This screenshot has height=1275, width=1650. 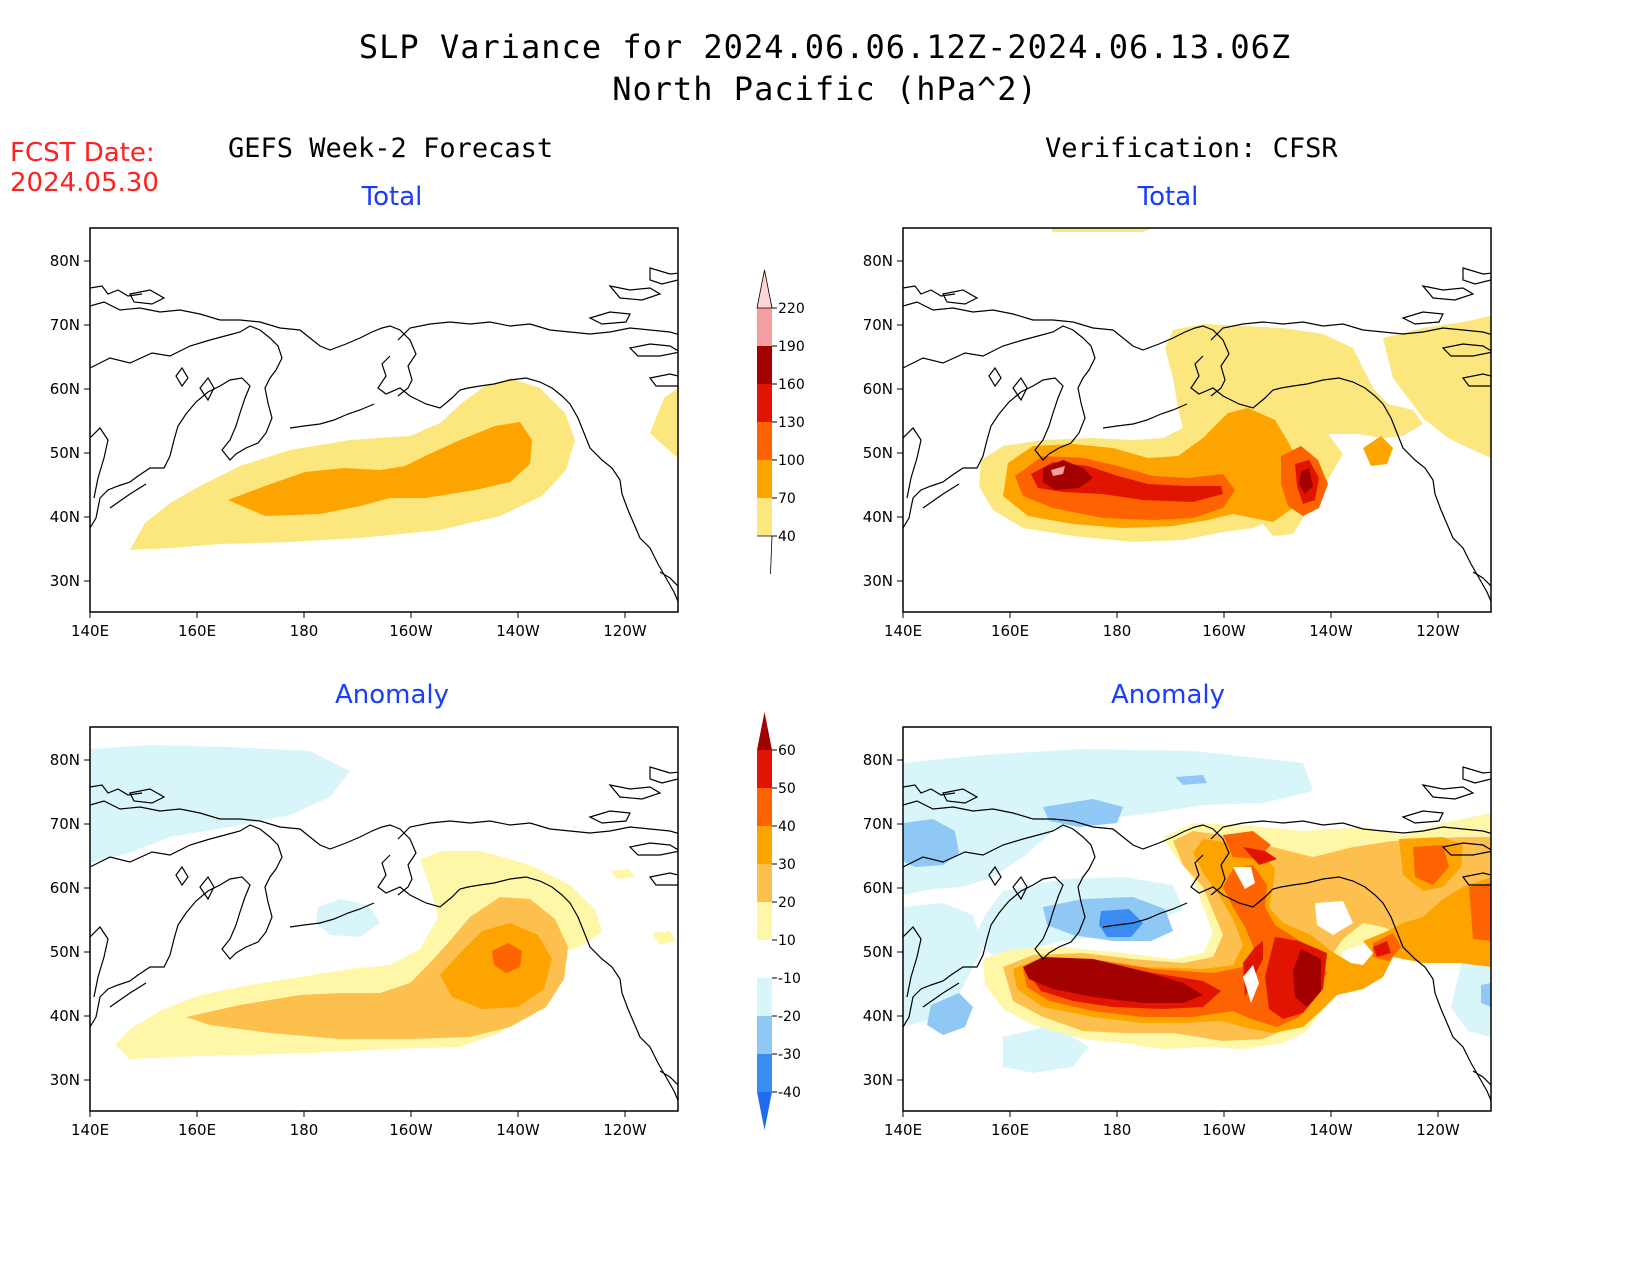 I want to click on contour-70-forecast, so click(x=380, y=469).